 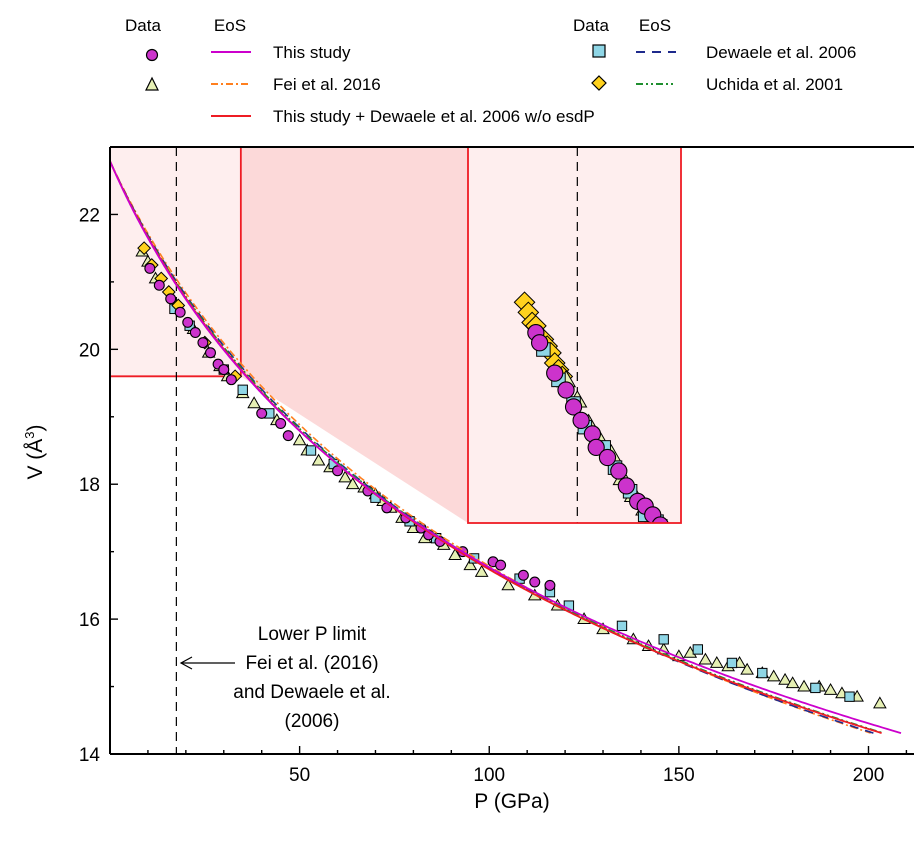 I want to click on legend-label-fei: Fei et al. 2016, so click(x=327, y=84).